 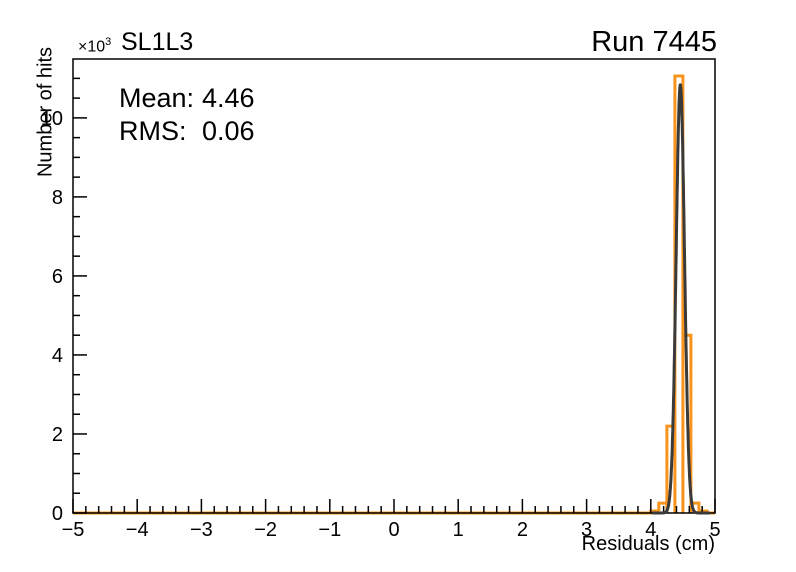 I want to click on y-axis-scale-factor: ×10³, so click(x=94, y=46).